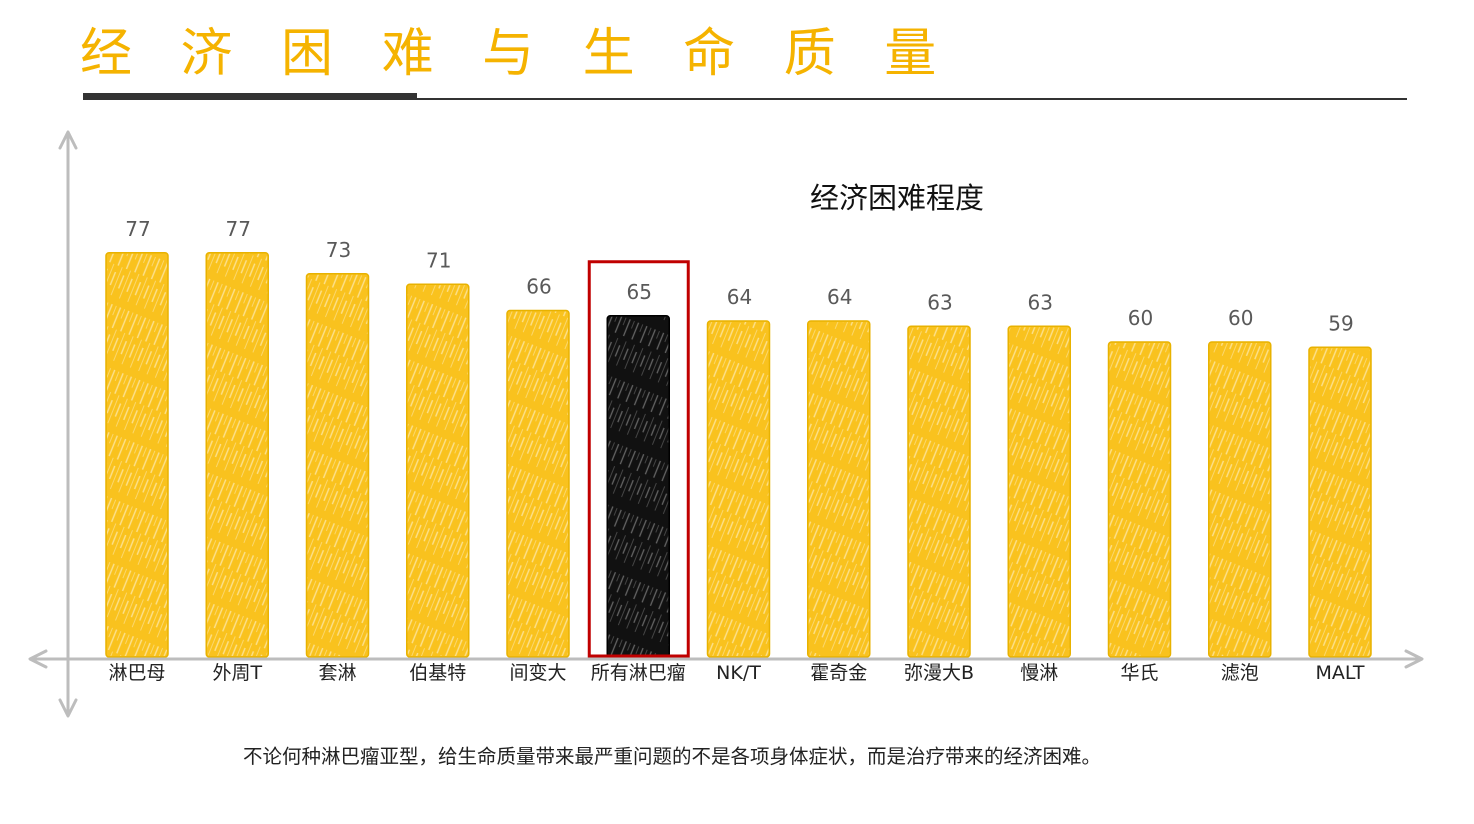 The height and width of the screenshot is (824, 1474). I want to click on x-tick-label: MALT, so click(1340, 673).